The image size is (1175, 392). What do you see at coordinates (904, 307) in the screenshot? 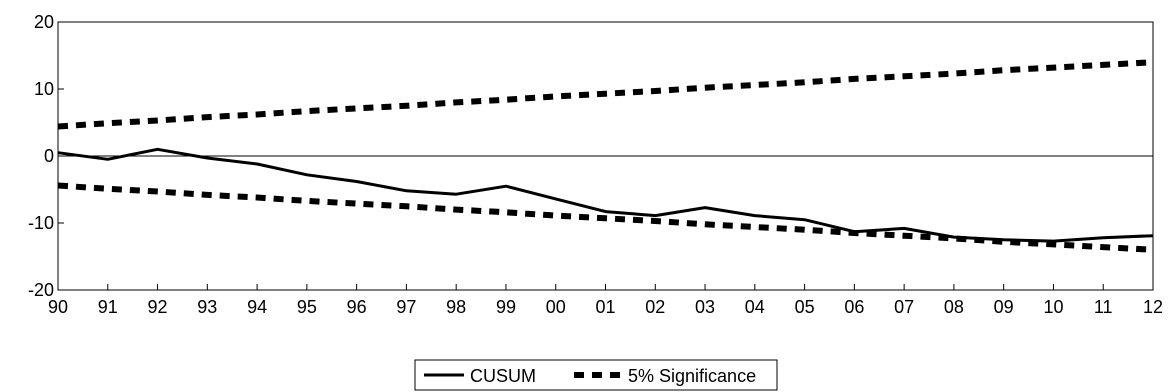
I see `x-tick-label: 07` at bounding box center [904, 307].